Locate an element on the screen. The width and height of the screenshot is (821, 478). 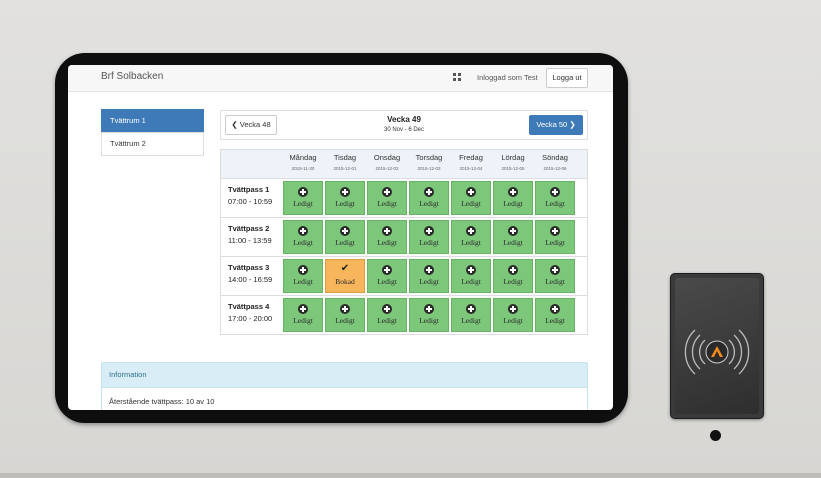
floor-edge is located at coordinates (410, 475).